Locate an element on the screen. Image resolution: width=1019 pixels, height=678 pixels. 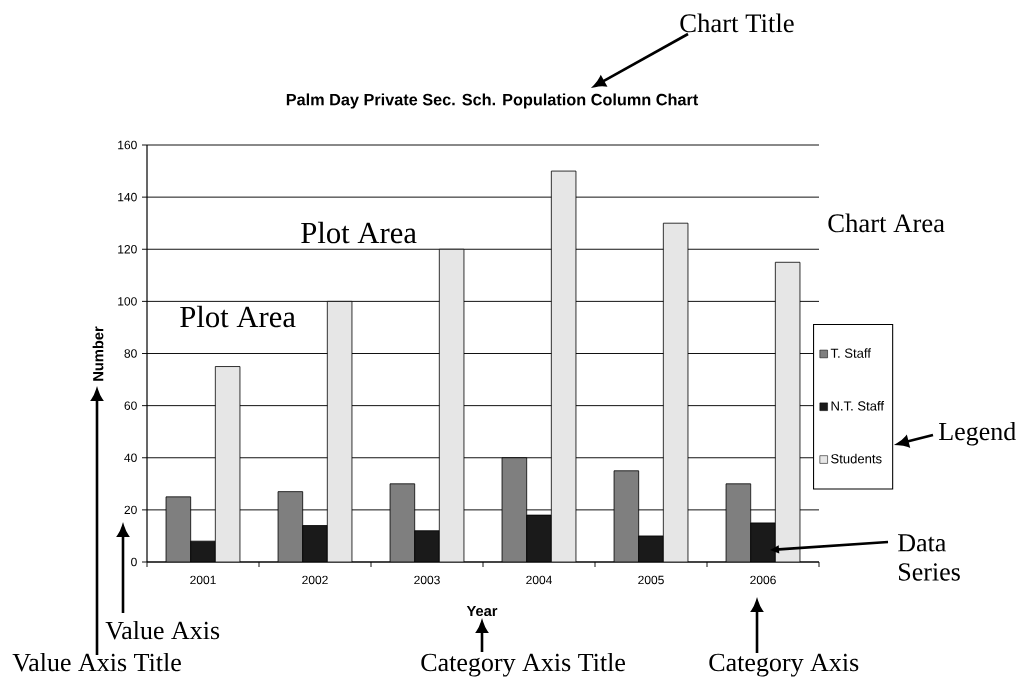
y-tick-label: 120 is located at coordinates (127, 249).